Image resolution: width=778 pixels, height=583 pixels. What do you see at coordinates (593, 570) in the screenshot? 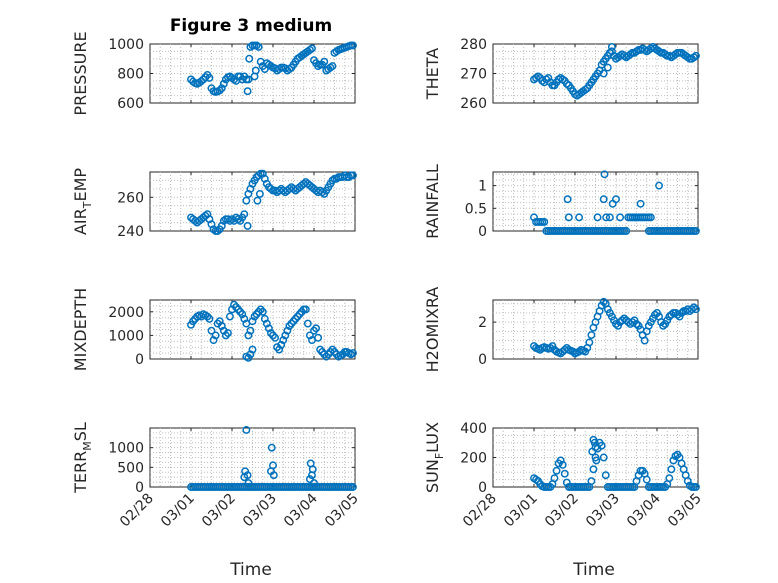
I see `x-axis-label-right: Time` at bounding box center [593, 570].